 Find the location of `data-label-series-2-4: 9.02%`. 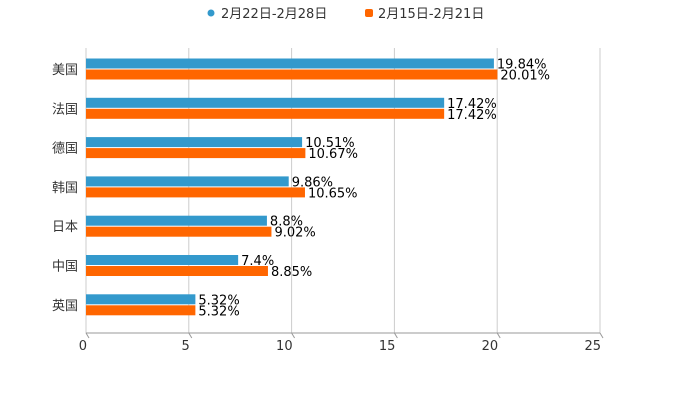

data-label-series-2-4: 9.02% is located at coordinates (294, 233).